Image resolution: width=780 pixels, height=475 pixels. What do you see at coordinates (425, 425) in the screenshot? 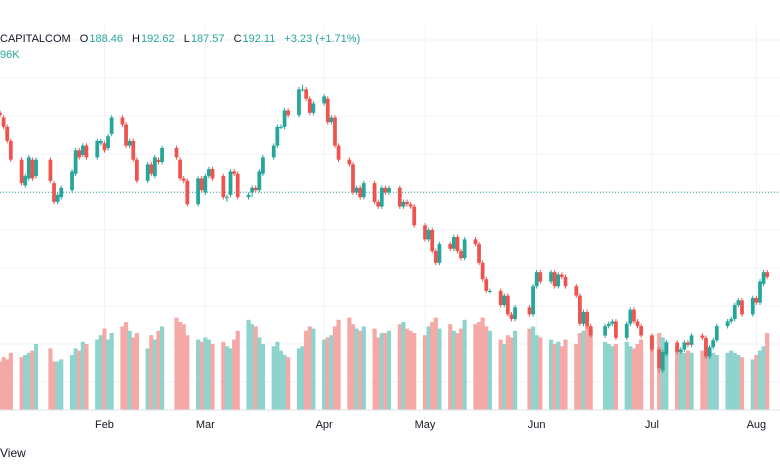
I see `x-tick-label: May` at bounding box center [425, 425].